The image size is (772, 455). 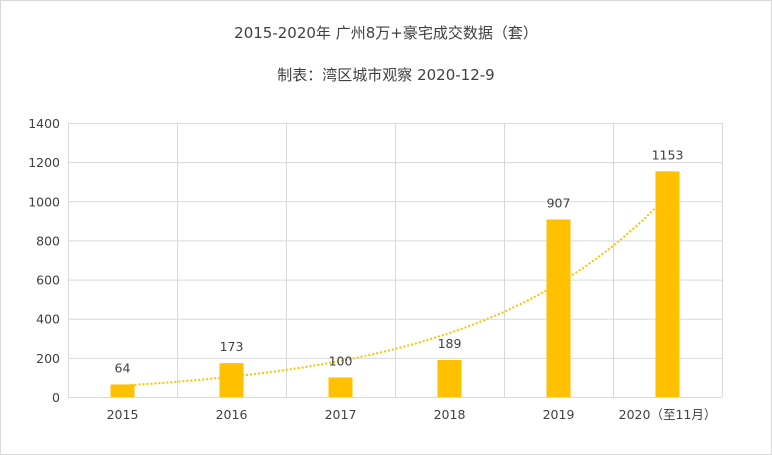 I want to click on bar-2019, so click(x=558, y=308).